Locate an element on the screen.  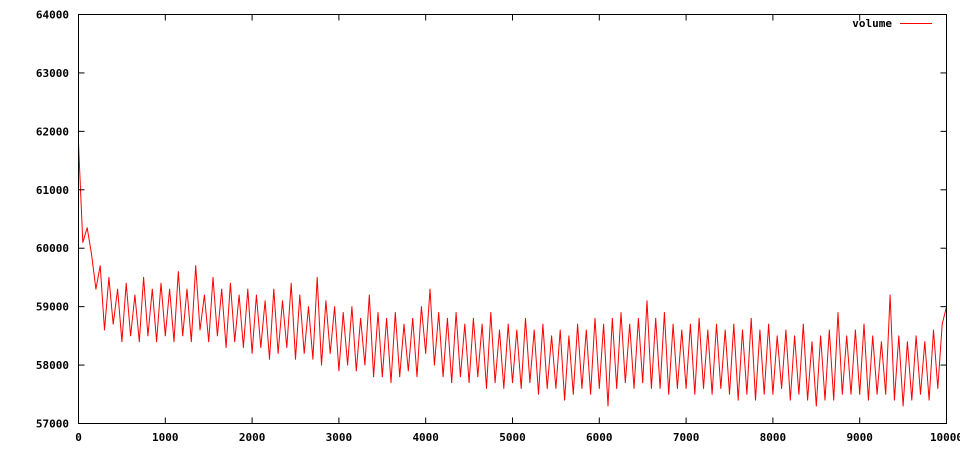
x-tick-label: 2000 is located at coordinates (252, 437).